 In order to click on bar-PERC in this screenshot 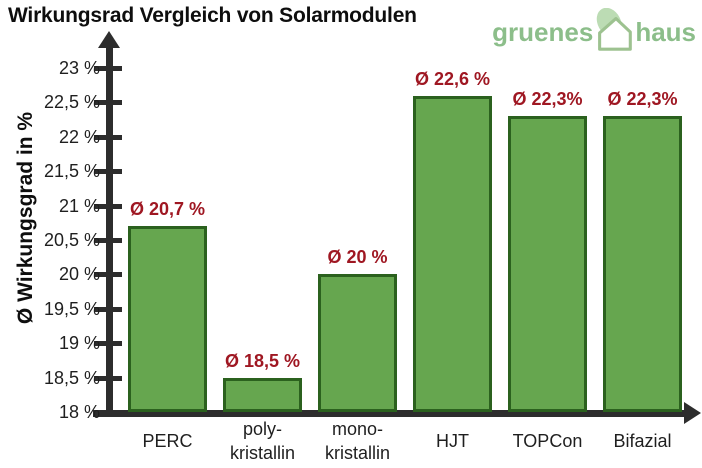, I will do `click(167, 319)`.